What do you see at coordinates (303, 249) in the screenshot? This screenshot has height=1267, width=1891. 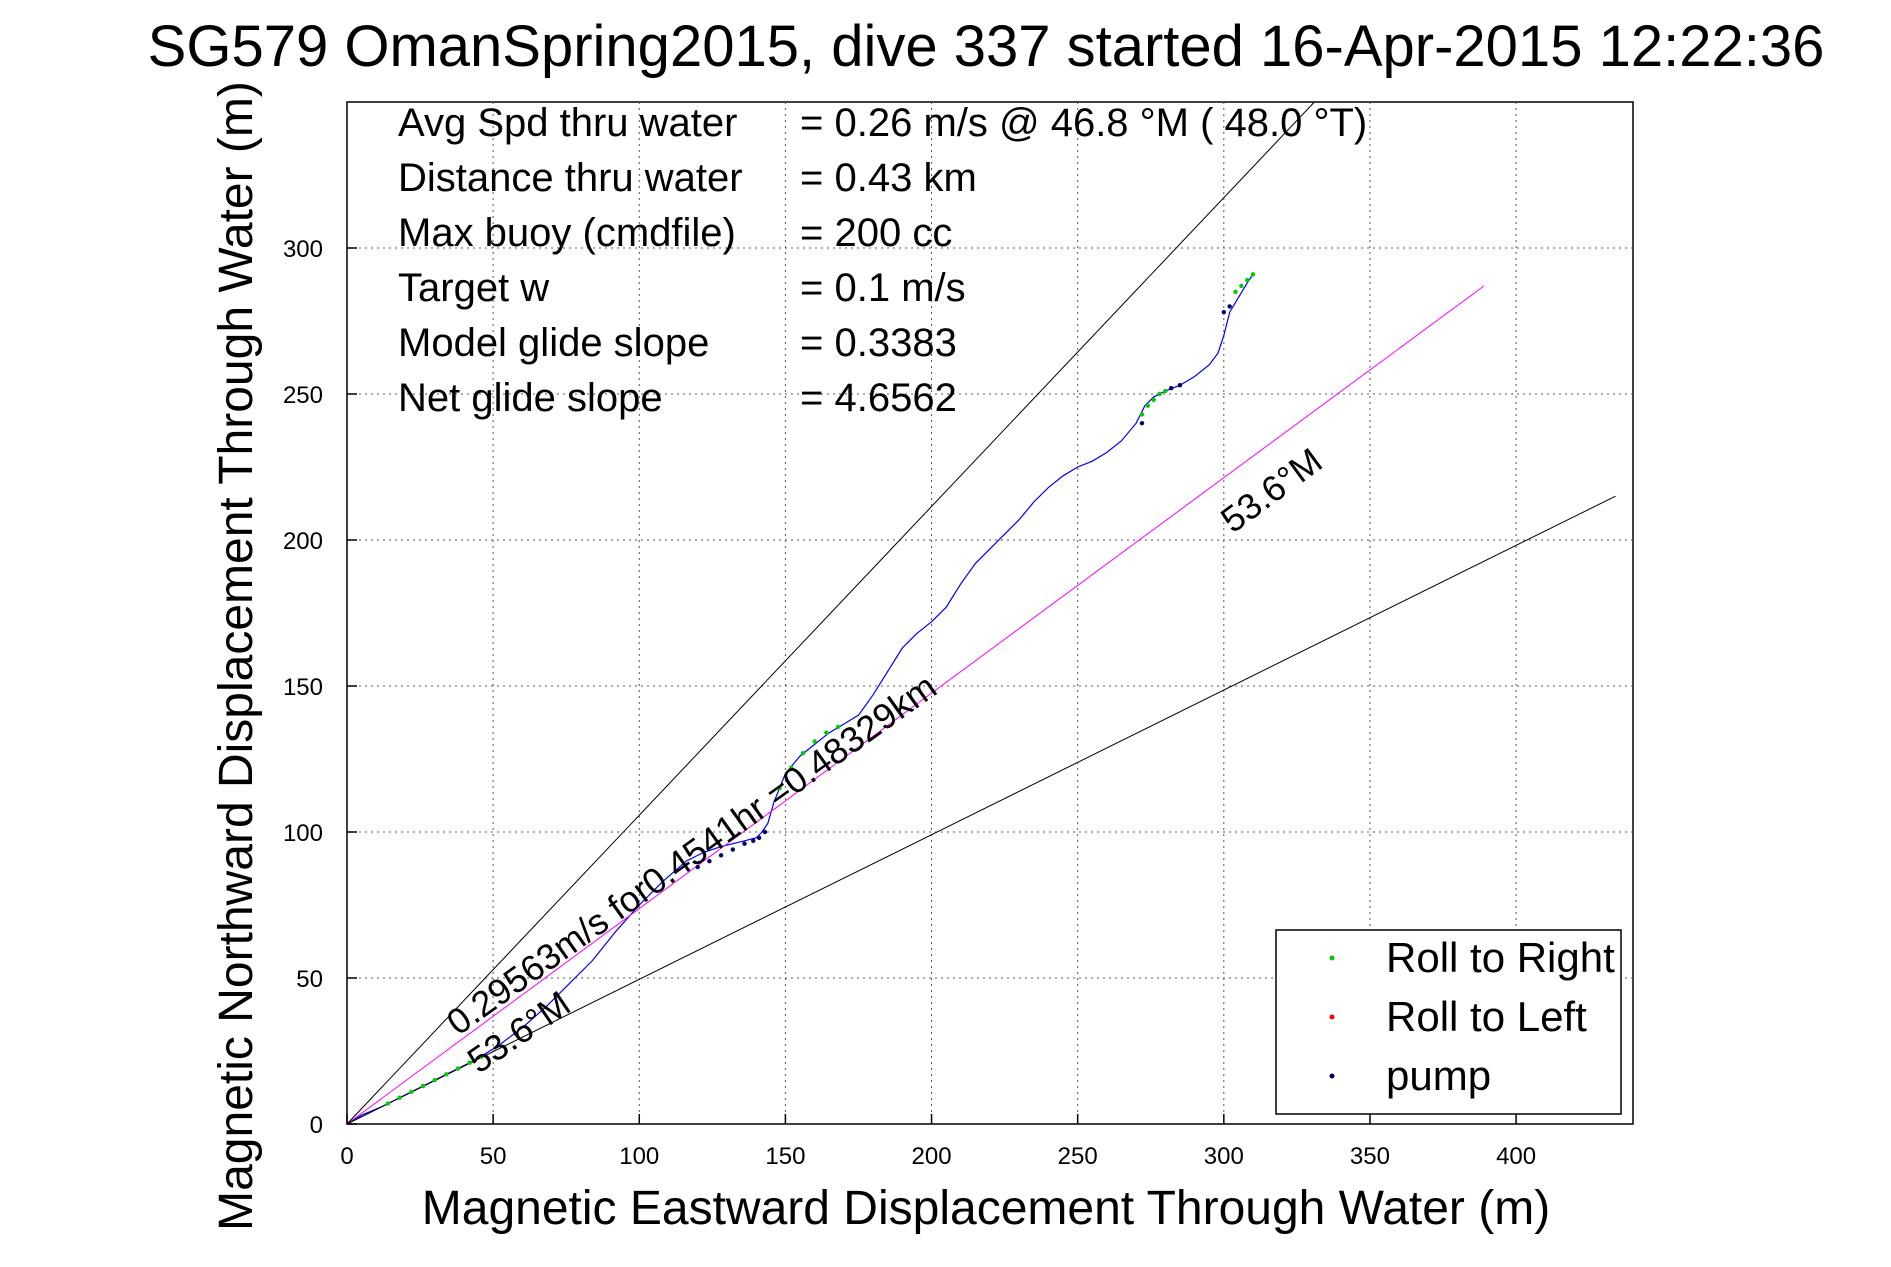 I see `y-tick-label: 300` at bounding box center [303, 249].